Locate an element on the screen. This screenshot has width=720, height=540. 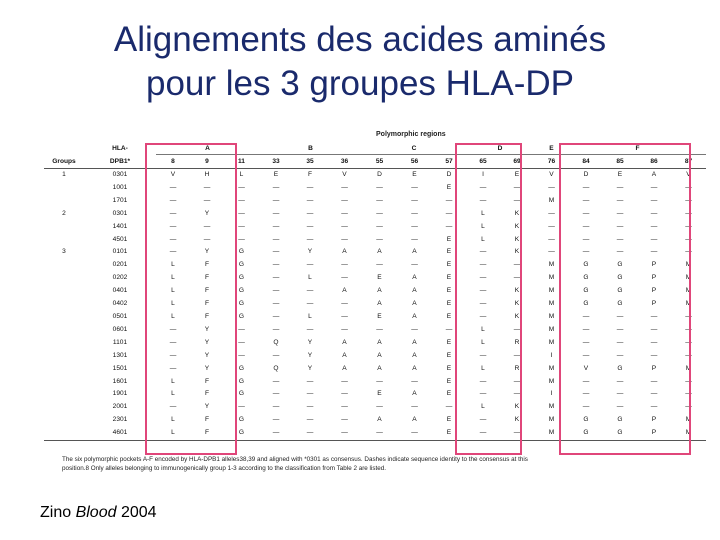
allele-cell: 0402 is located at coordinates (120, 304).